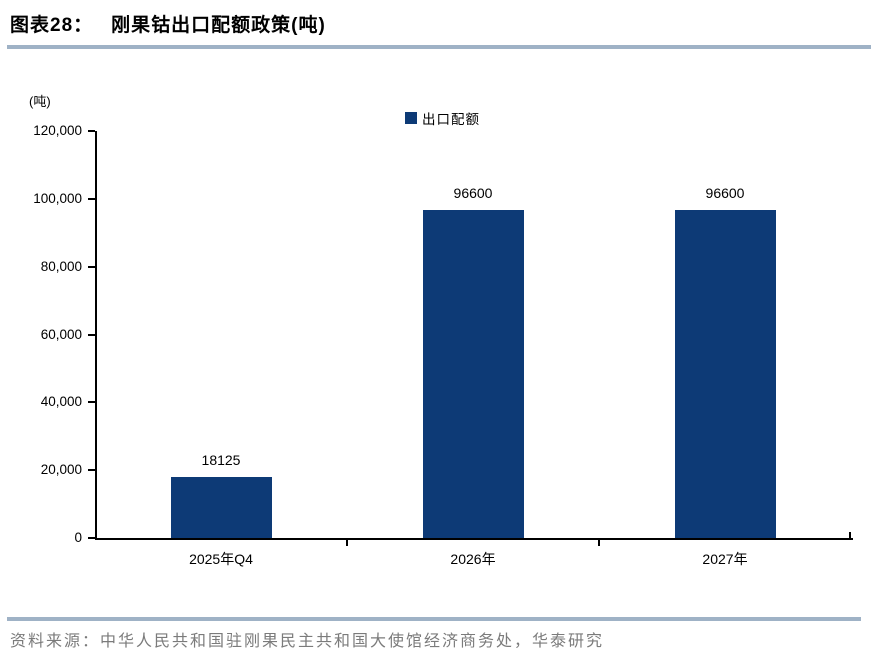 Image resolution: width=882 pixels, height=660 pixels. Describe the element at coordinates (451, 119) in the screenshot. I see `legend-series-label: 出口配额` at that location.